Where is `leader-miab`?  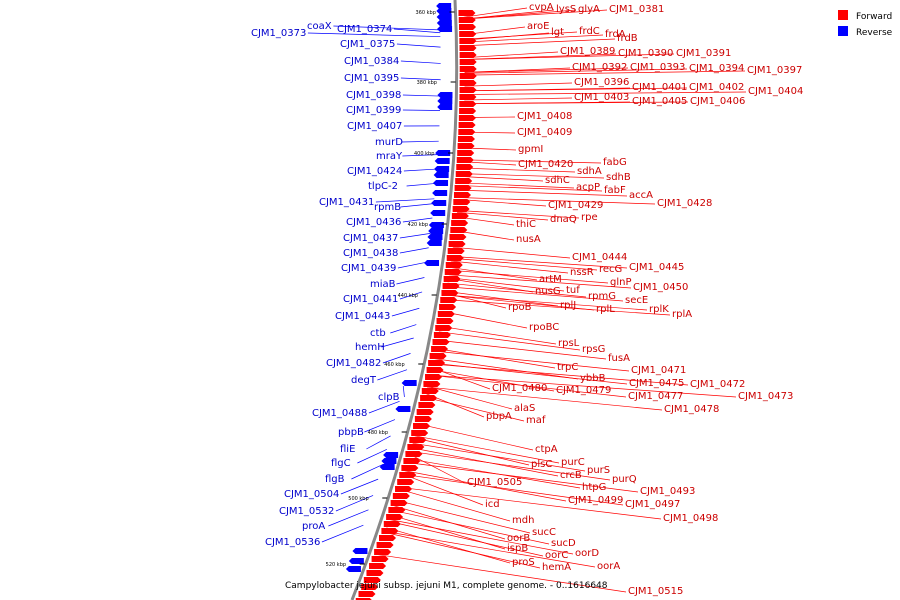
leader-miab is located at coordinates (410, 281).